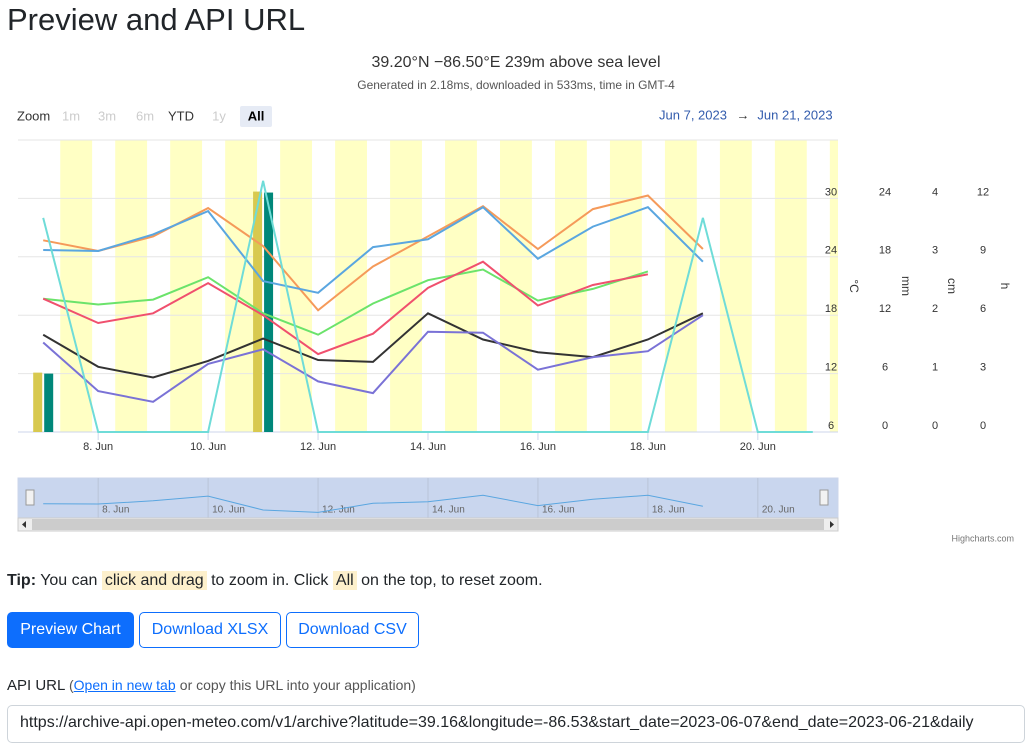  Describe the element at coordinates (70, 630) in the screenshot. I see `preview-button: Preview Chart` at that location.